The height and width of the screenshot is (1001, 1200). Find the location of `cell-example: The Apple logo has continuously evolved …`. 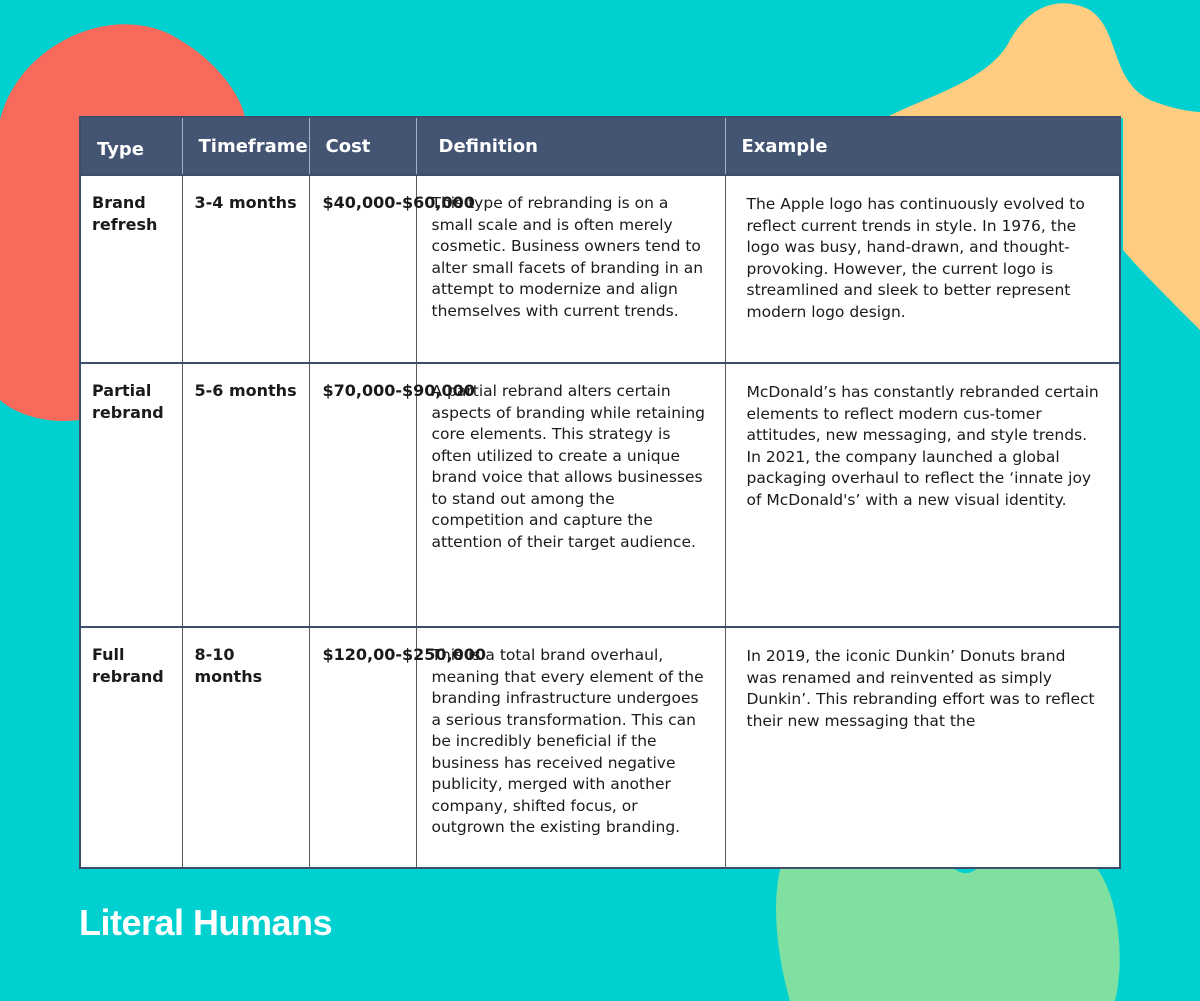

cell-example: The Apple logo has continuously evolved … is located at coordinates (923, 268).